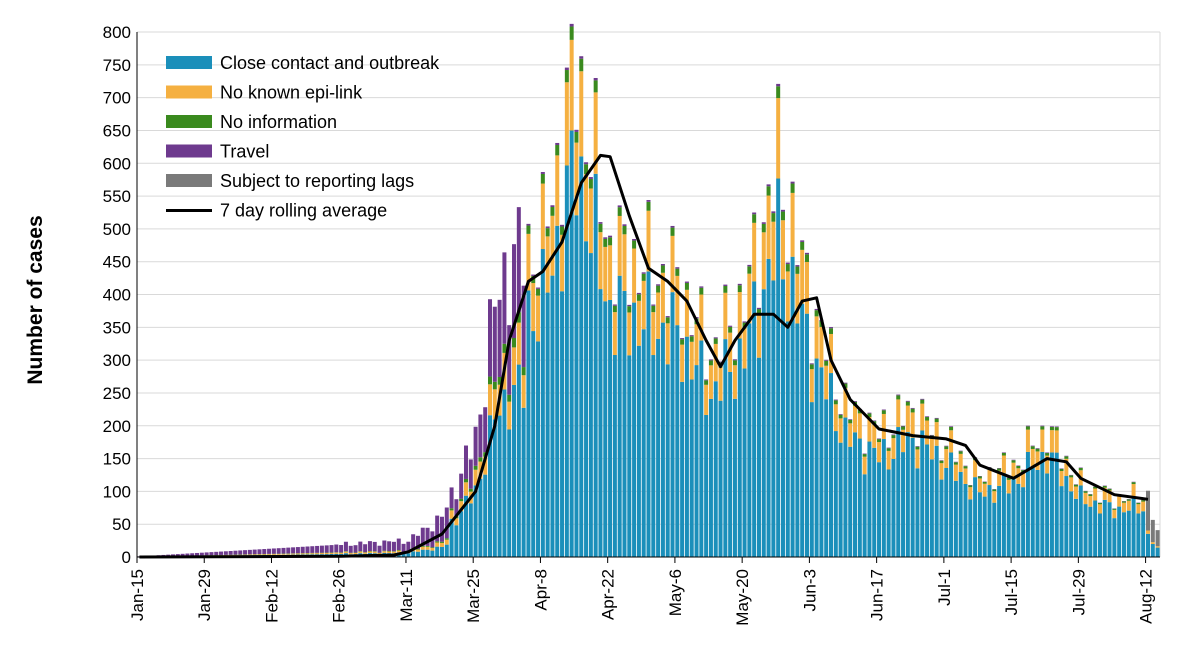 Image resolution: width=1200 pixels, height=663 pixels. I want to click on x-tick-label: Mar-25, so click(473, 596).